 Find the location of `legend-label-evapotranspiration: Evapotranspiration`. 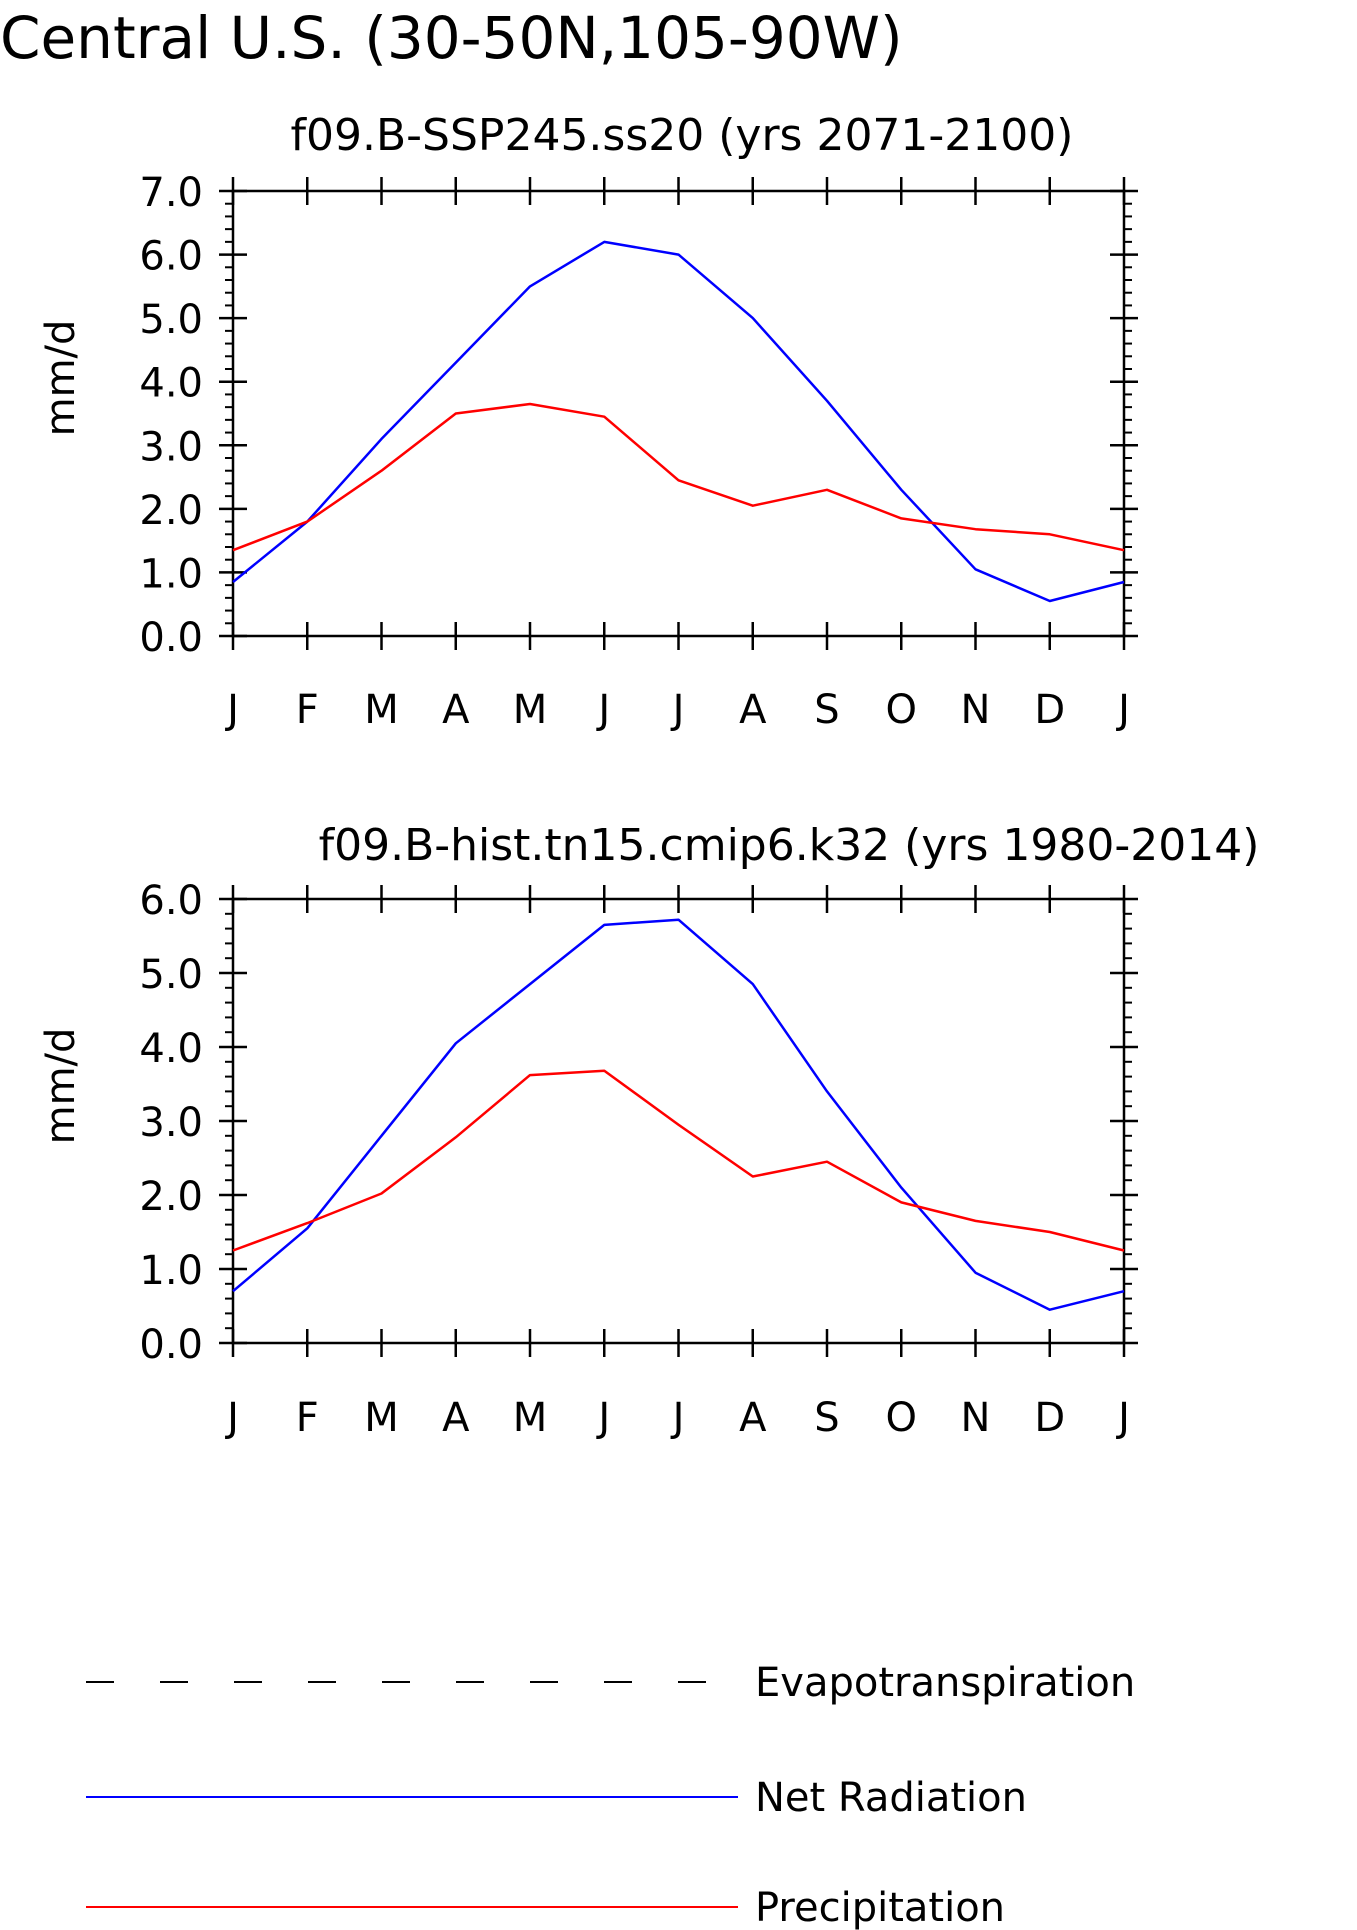

legend-label-evapotranspiration: Evapotranspiration is located at coordinates (945, 1683).